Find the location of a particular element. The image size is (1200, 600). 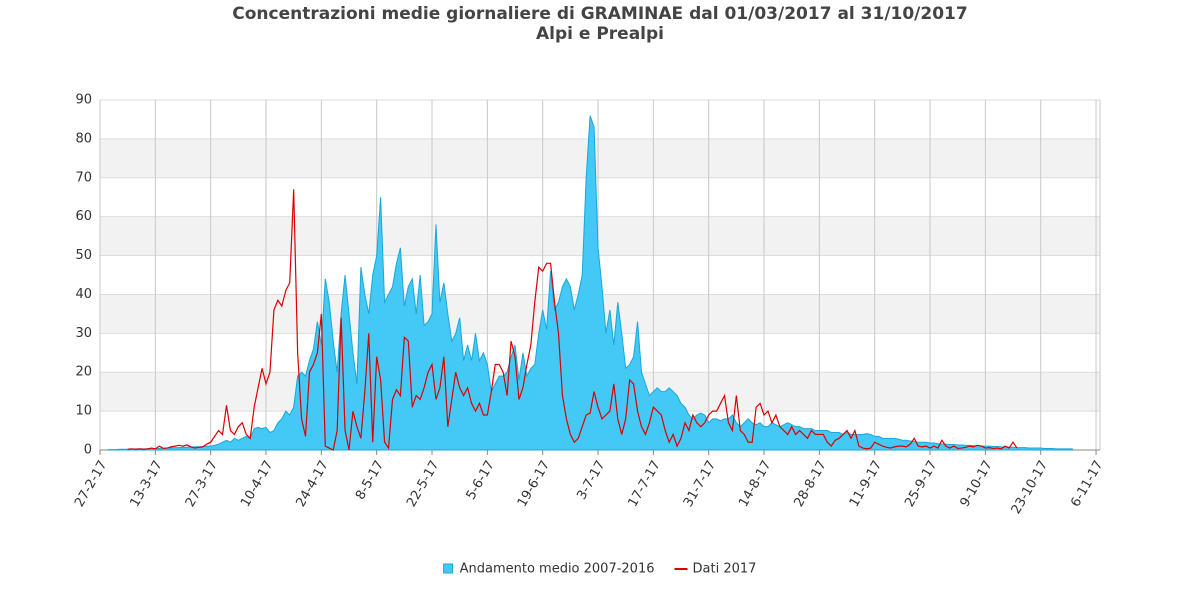

y-tick-label: 10 is located at coordinates (83, 411).